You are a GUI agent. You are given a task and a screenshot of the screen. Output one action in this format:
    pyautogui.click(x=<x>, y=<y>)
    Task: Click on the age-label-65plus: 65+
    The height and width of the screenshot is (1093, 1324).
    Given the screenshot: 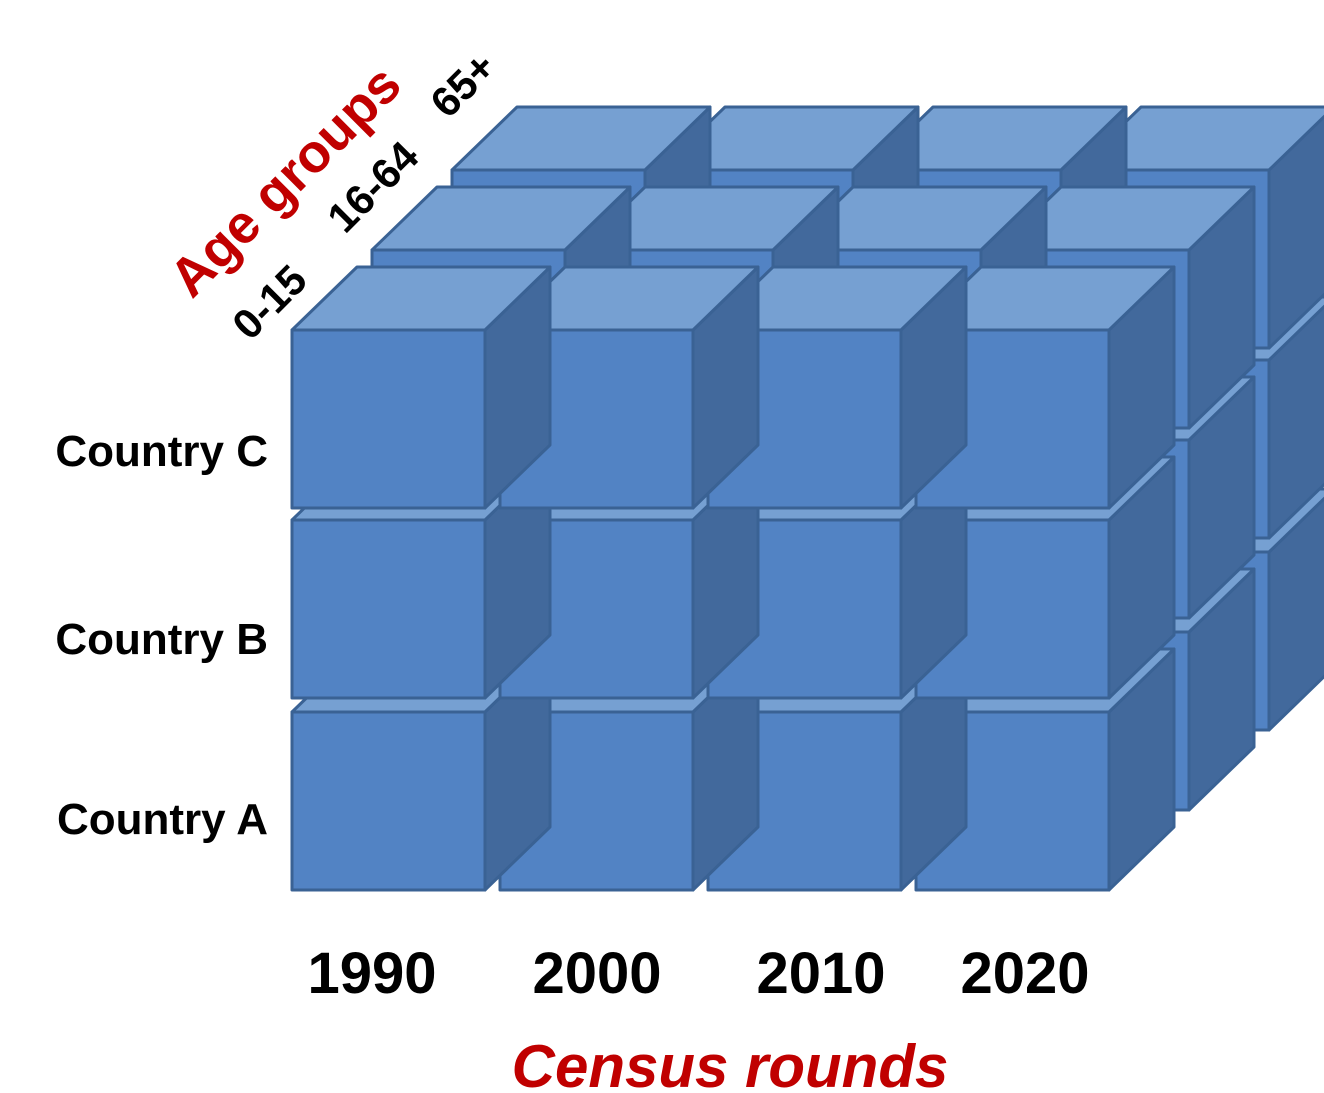 What is the action you would take?
    pyautogui.click(x=463, y=85)
    